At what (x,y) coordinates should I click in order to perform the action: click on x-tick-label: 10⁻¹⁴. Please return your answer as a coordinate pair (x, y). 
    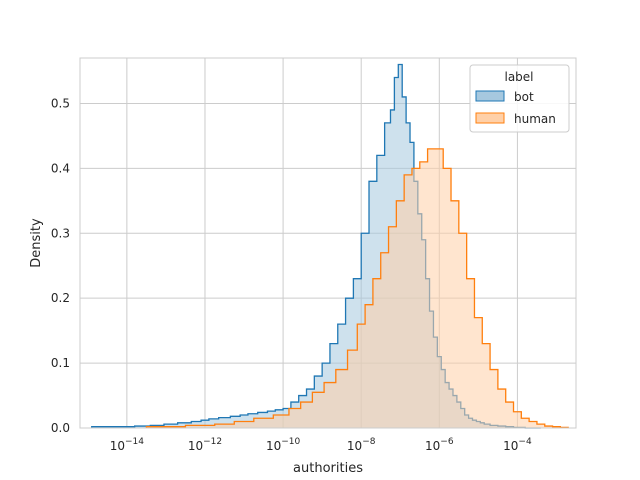
    Looking at the image, I should click on (127, 445).